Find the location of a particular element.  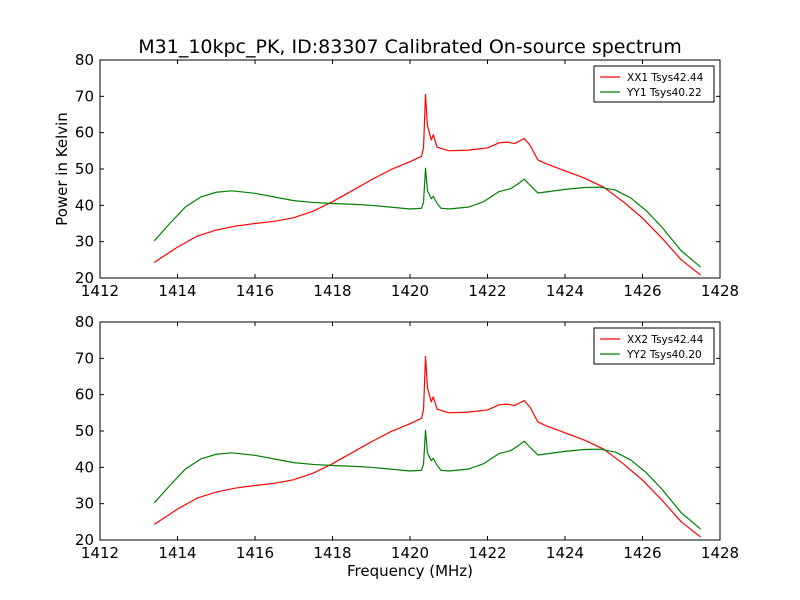

legend-label: YY2 Tsys40.20 is located at coordinates (664, 355).